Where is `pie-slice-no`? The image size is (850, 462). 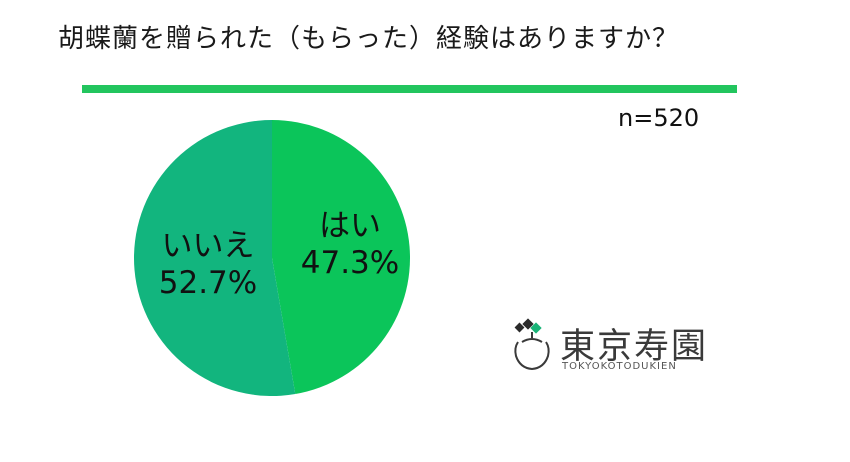
pie-slice-no is located at coordinates (215, 258).